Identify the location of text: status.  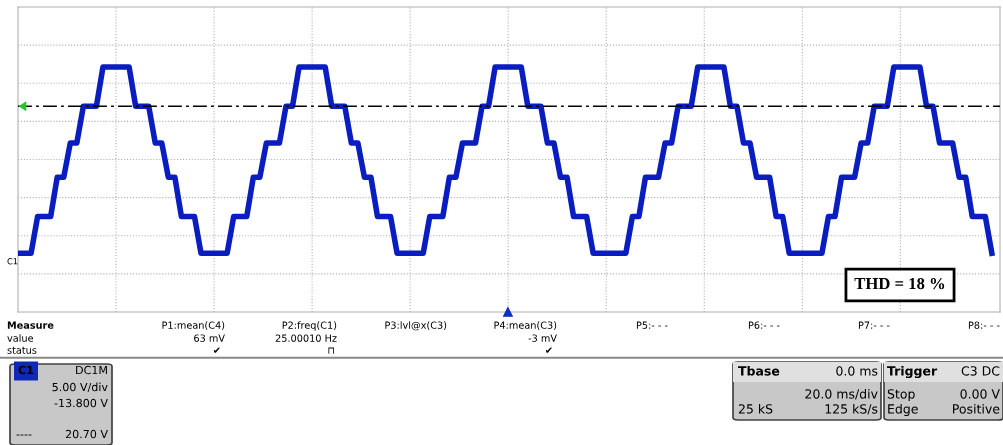
(22, 350).